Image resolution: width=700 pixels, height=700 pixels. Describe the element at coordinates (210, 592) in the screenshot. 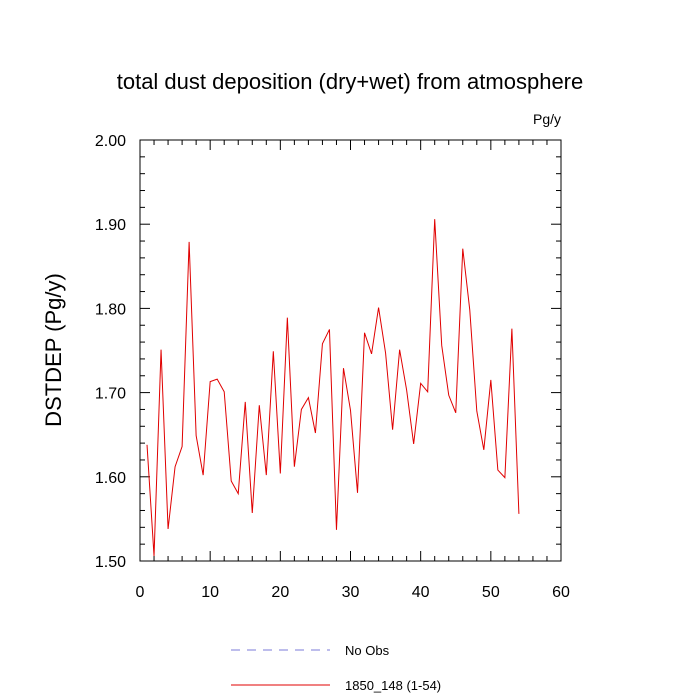

I see `x-tick-label: 10` at that location.